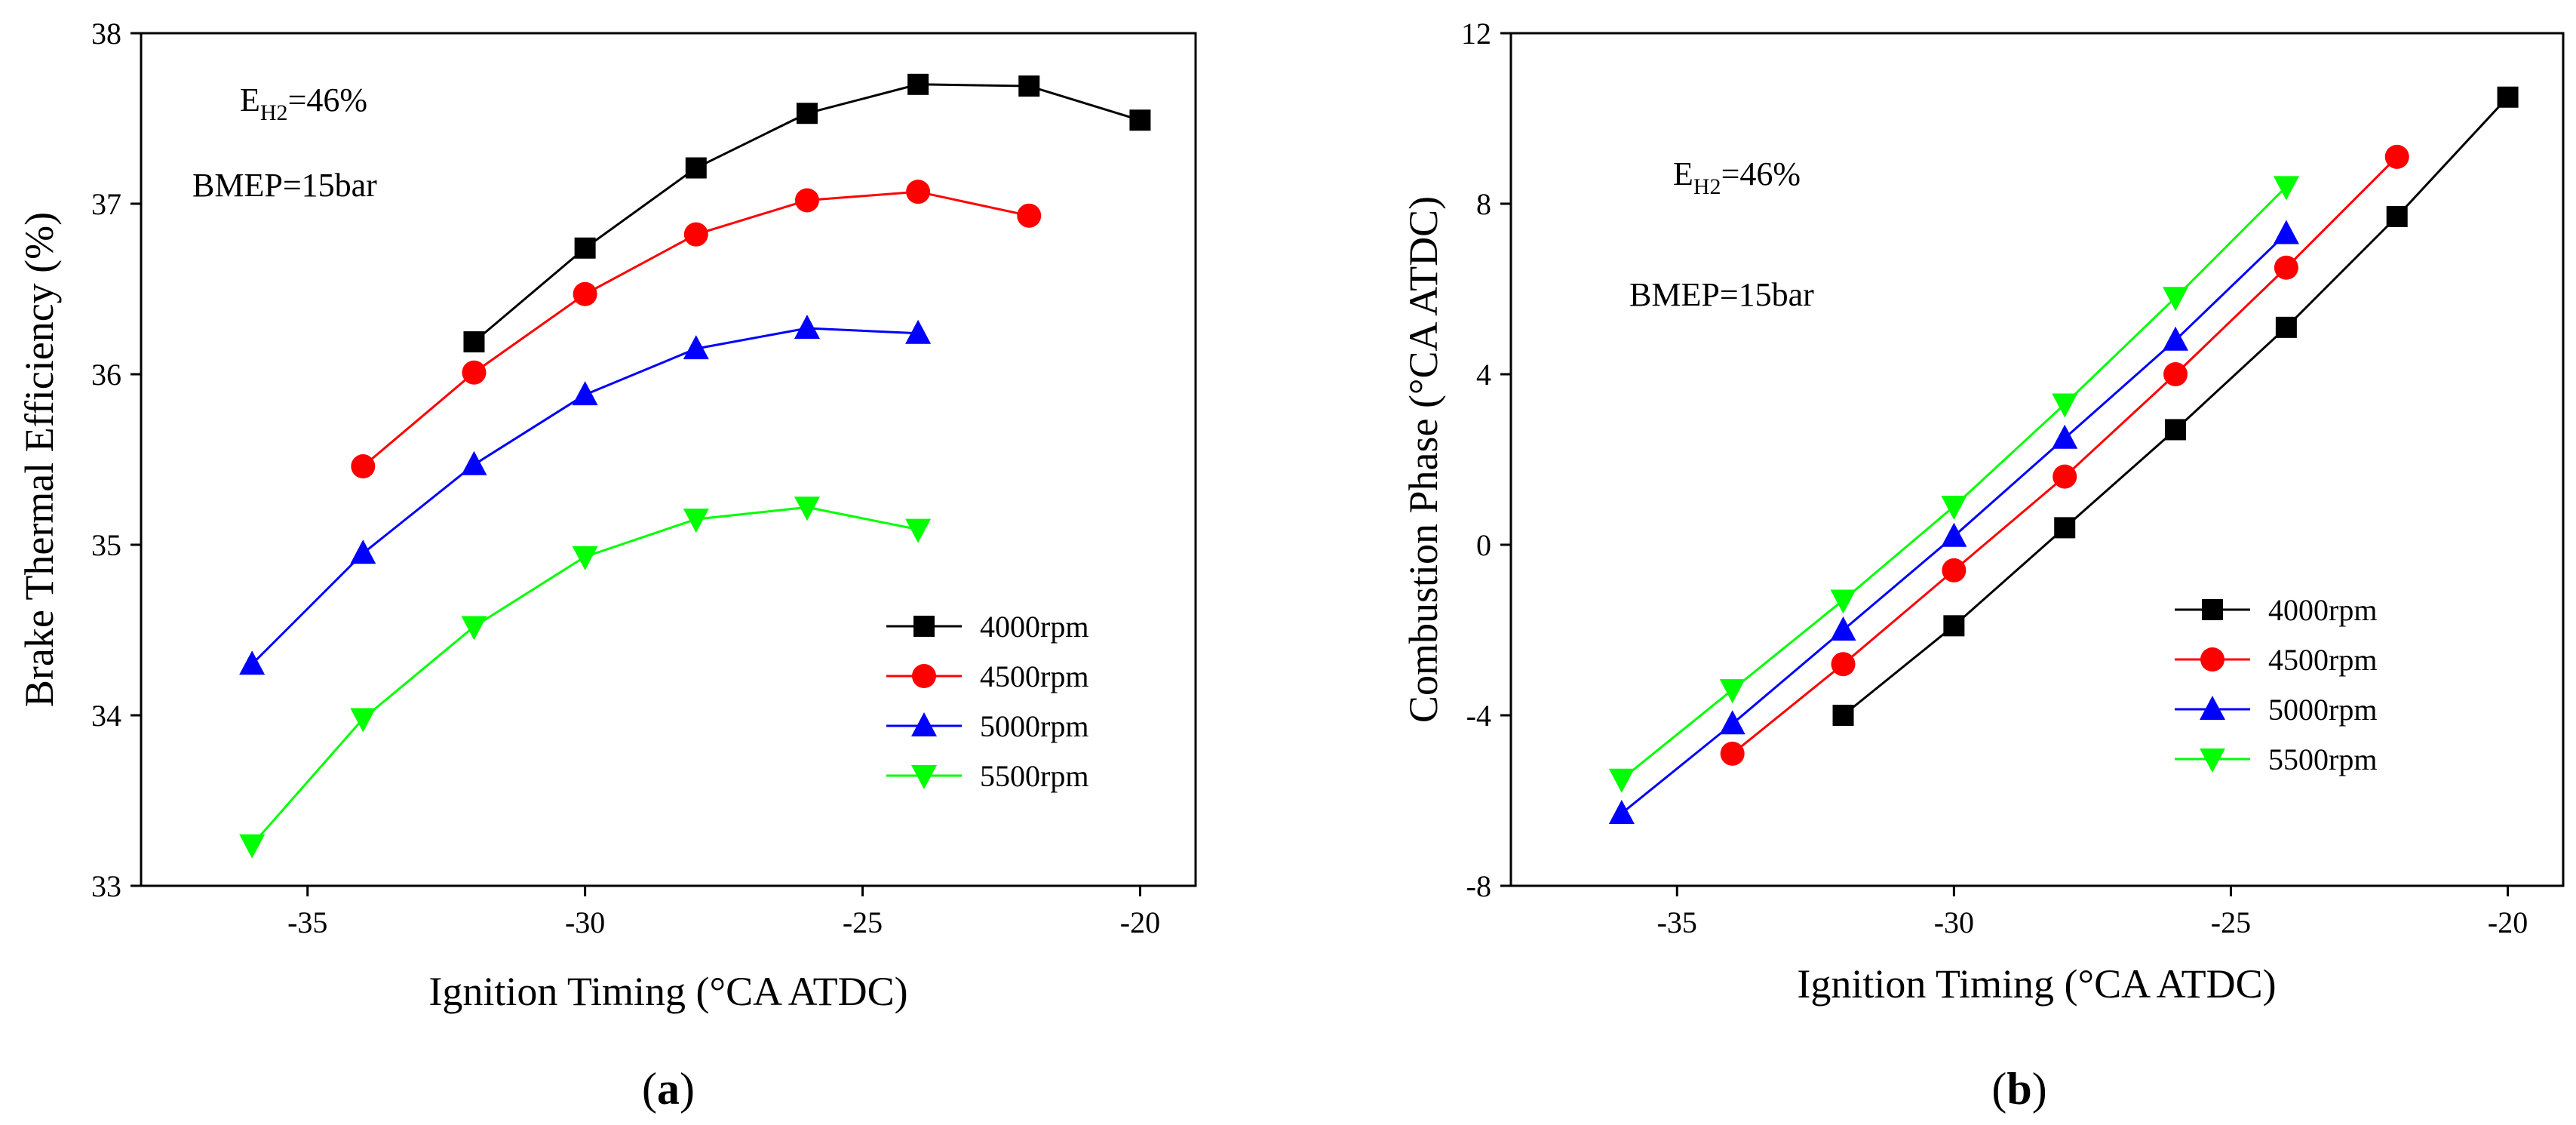  What do you see at coordinates (2508, 922) in the screenshot?
I see `x-tick-label-b-3: -20` at bounding box center [2508, 922].